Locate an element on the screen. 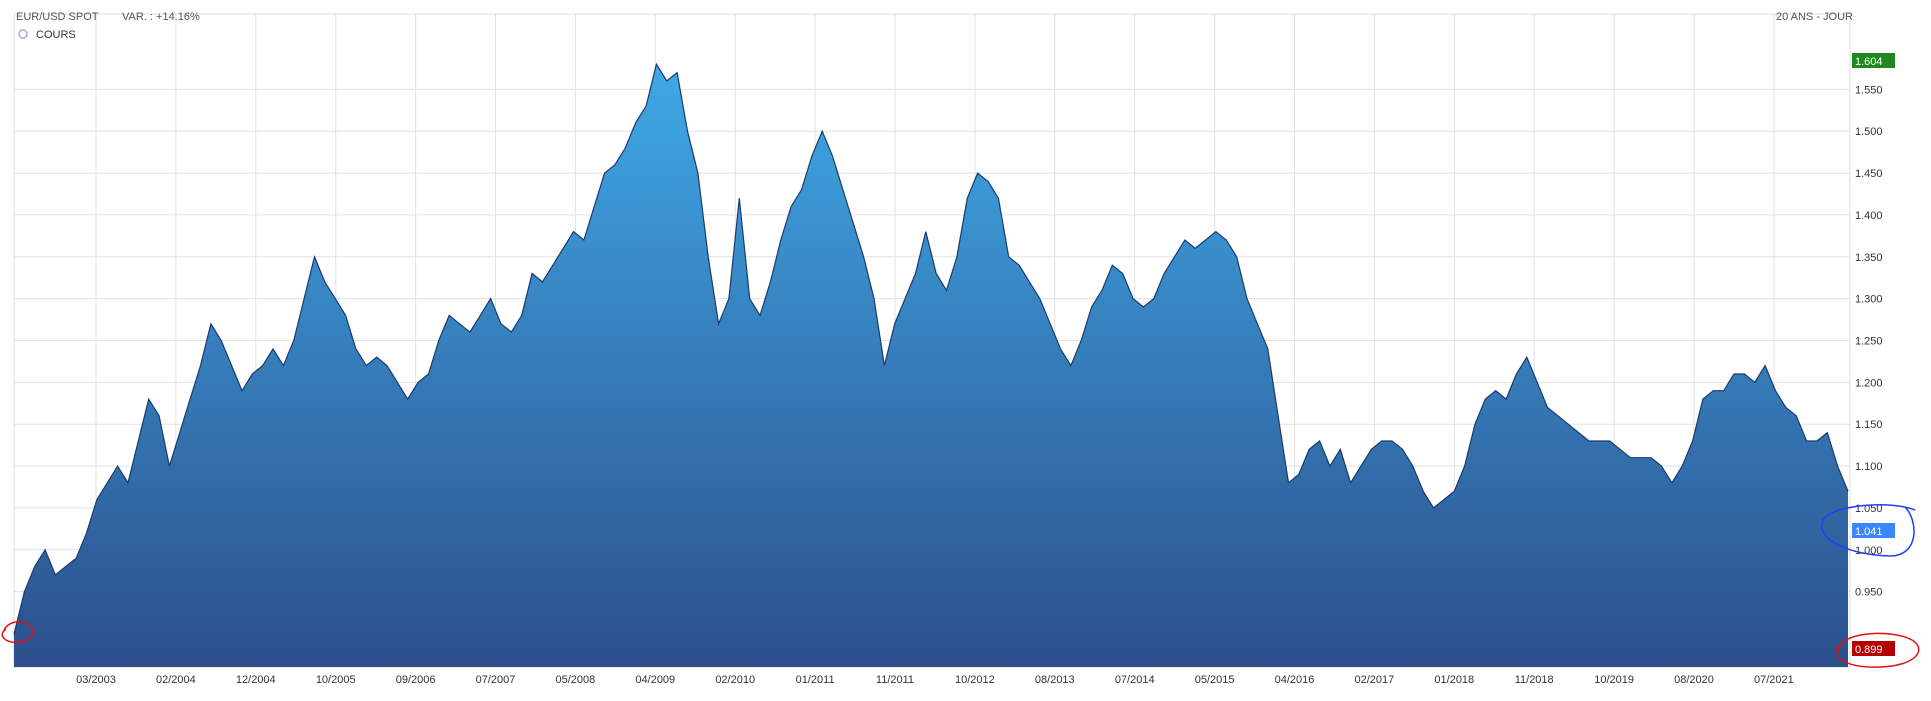 The height and width of the screenshot is (701, 1931). x-tick-label: 08/2020 is located at coordinates (1694, 680).